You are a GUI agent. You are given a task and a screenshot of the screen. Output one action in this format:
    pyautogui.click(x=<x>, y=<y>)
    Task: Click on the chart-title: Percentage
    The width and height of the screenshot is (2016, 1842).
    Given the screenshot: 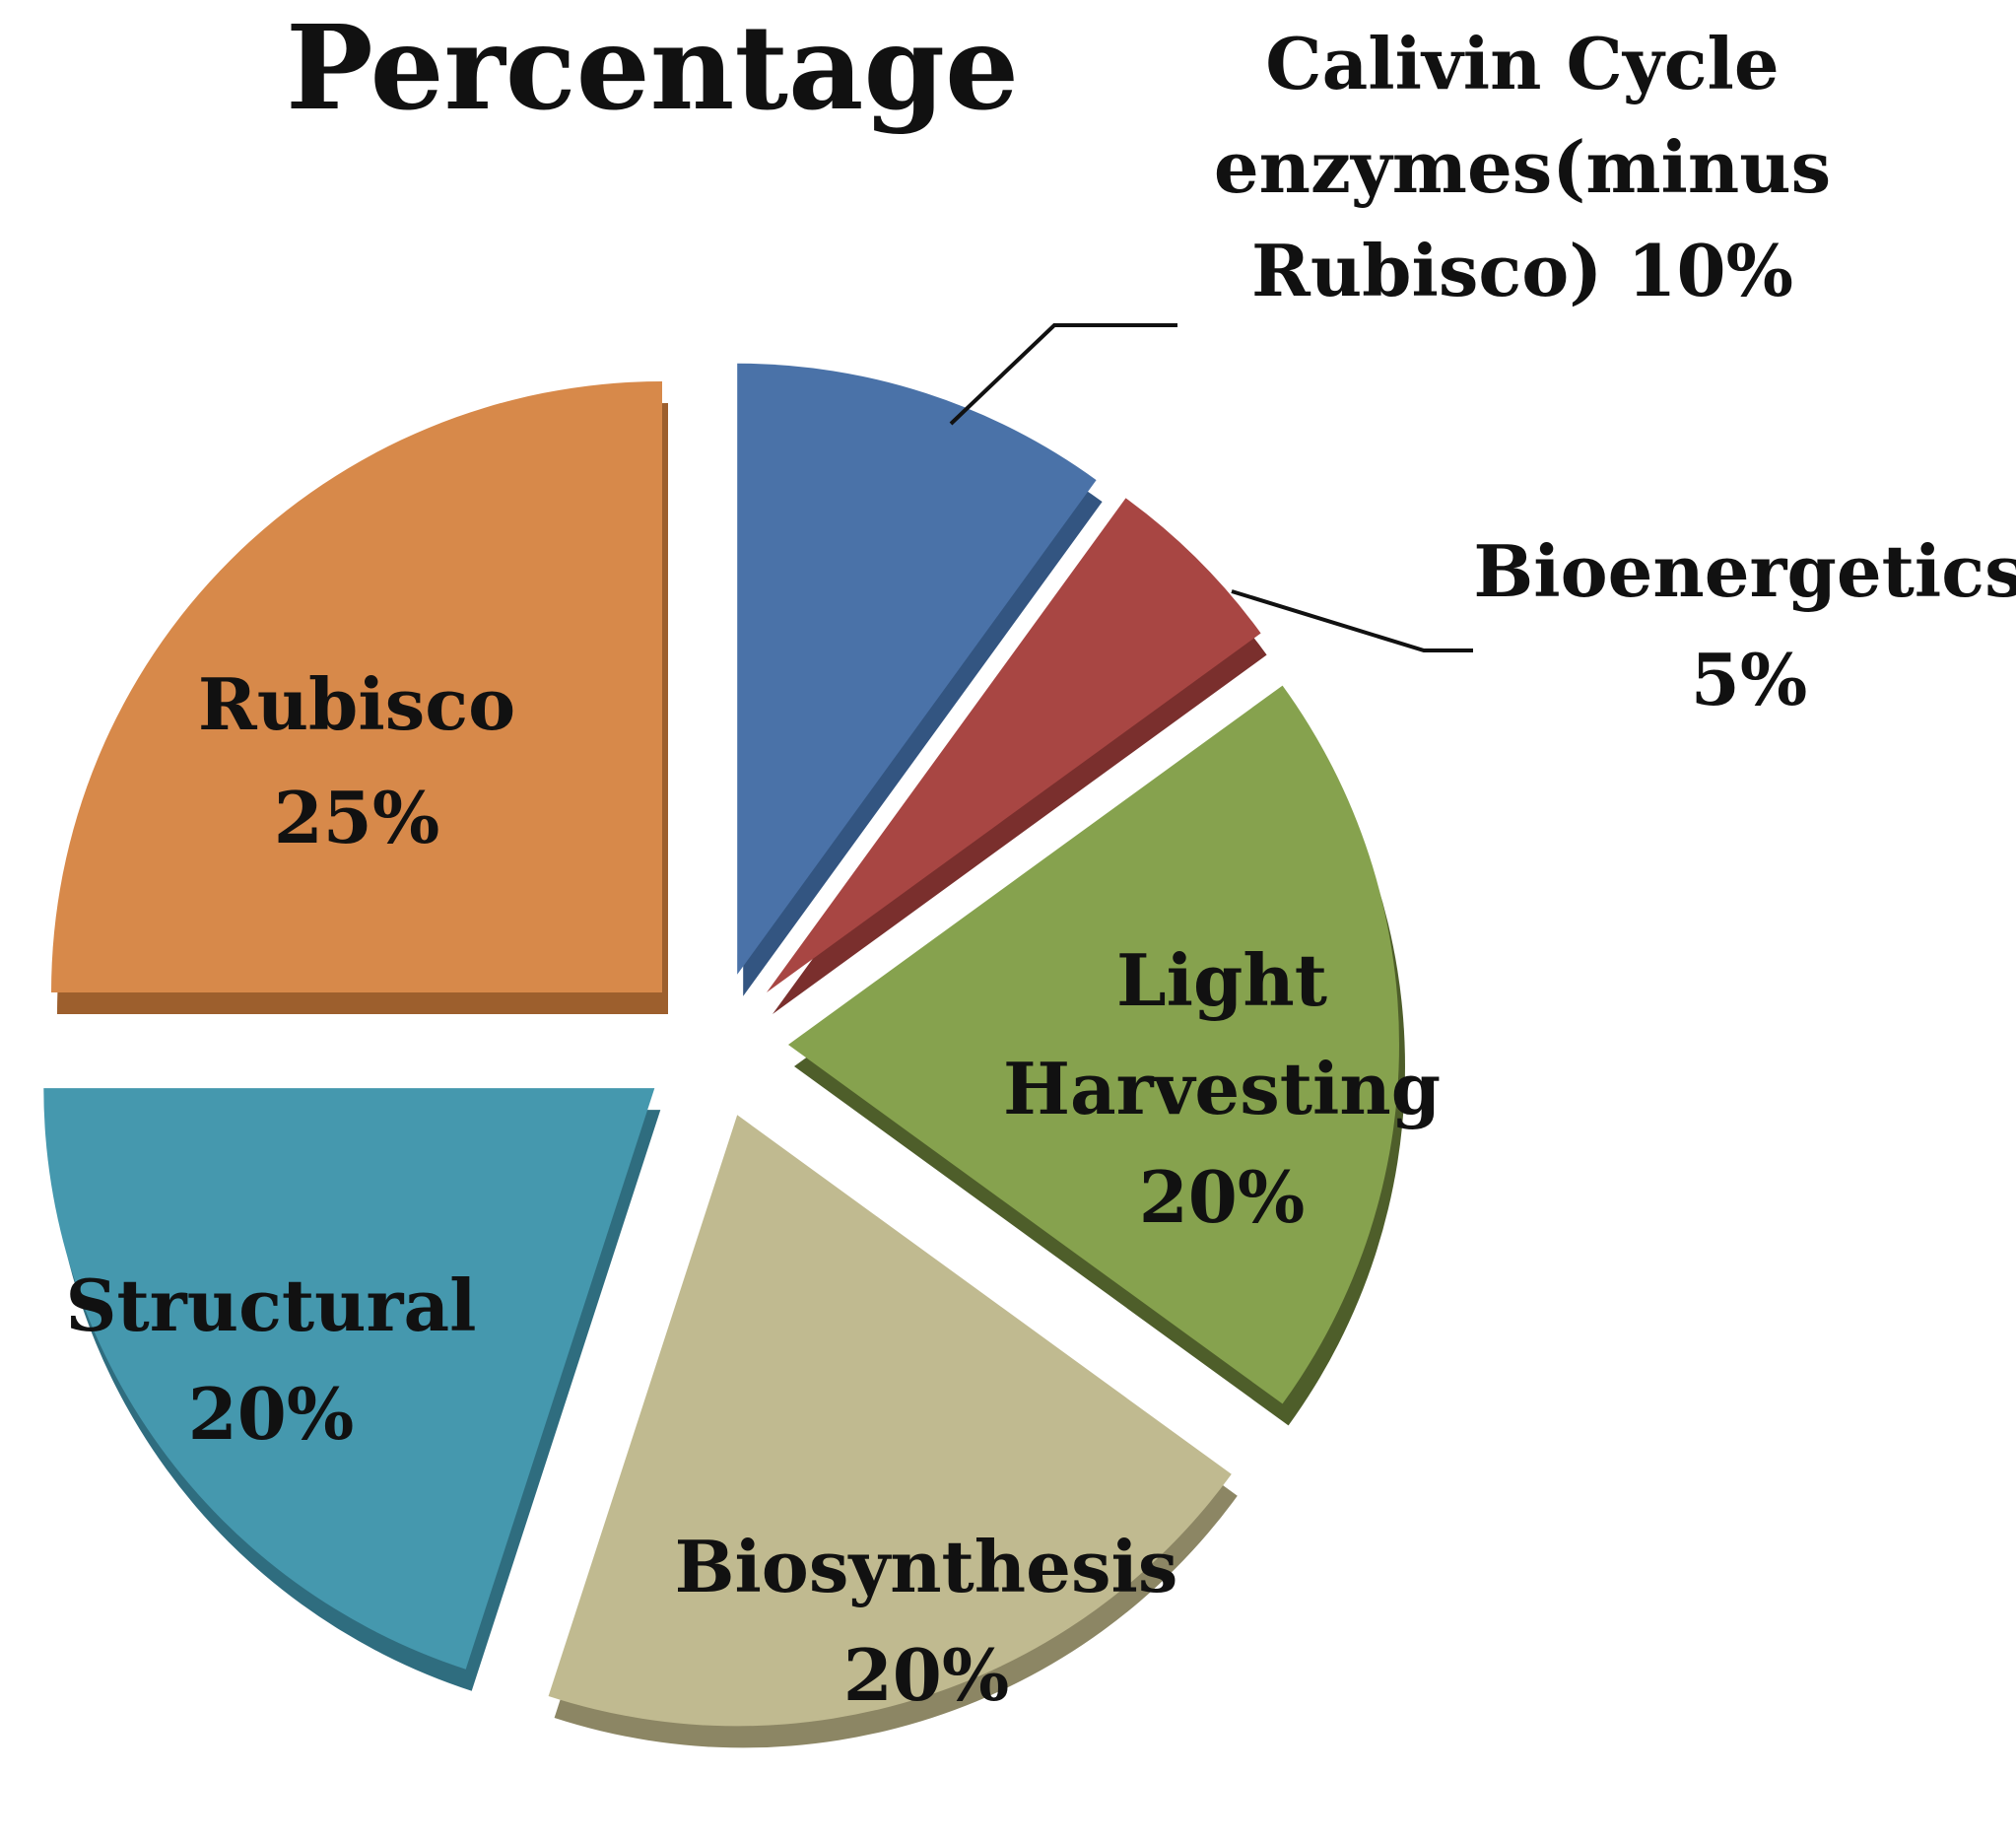 What is the action you would take?
    pyautogui.click(x=652, y=68)
    